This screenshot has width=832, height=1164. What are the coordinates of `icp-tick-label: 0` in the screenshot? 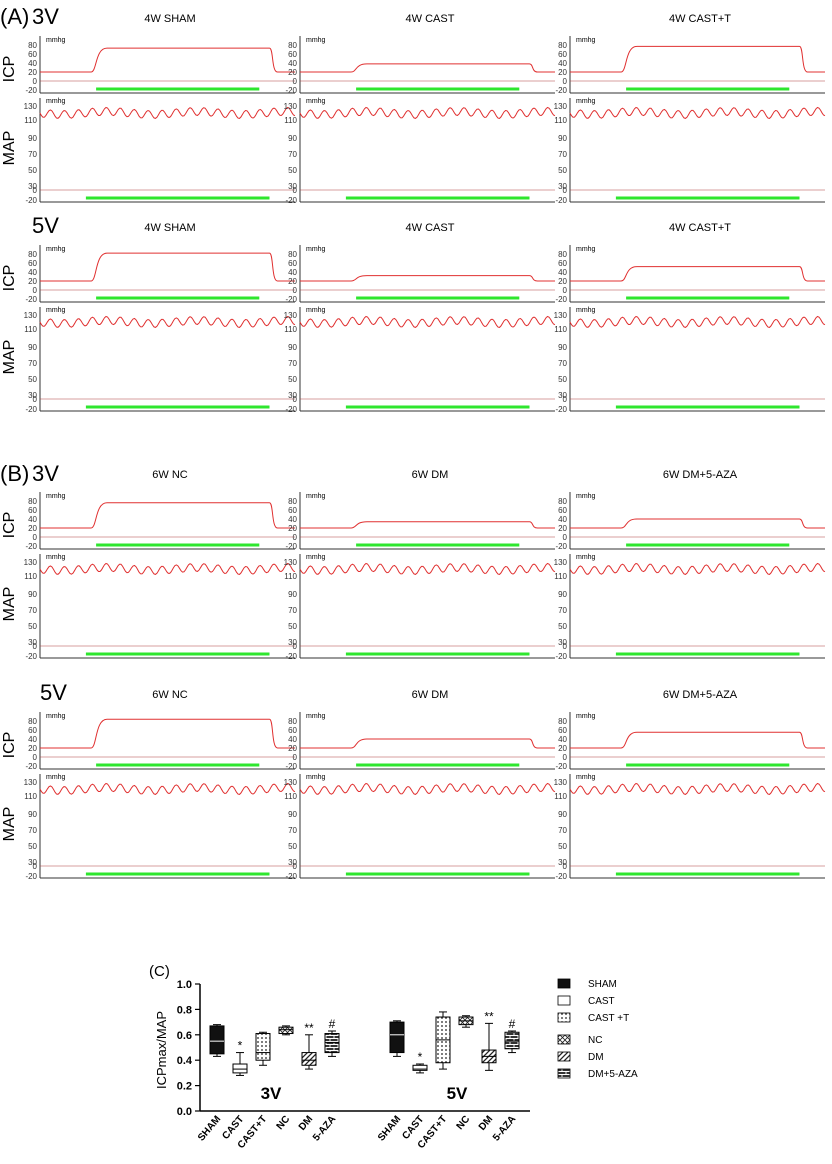 It's located at (565, 757).